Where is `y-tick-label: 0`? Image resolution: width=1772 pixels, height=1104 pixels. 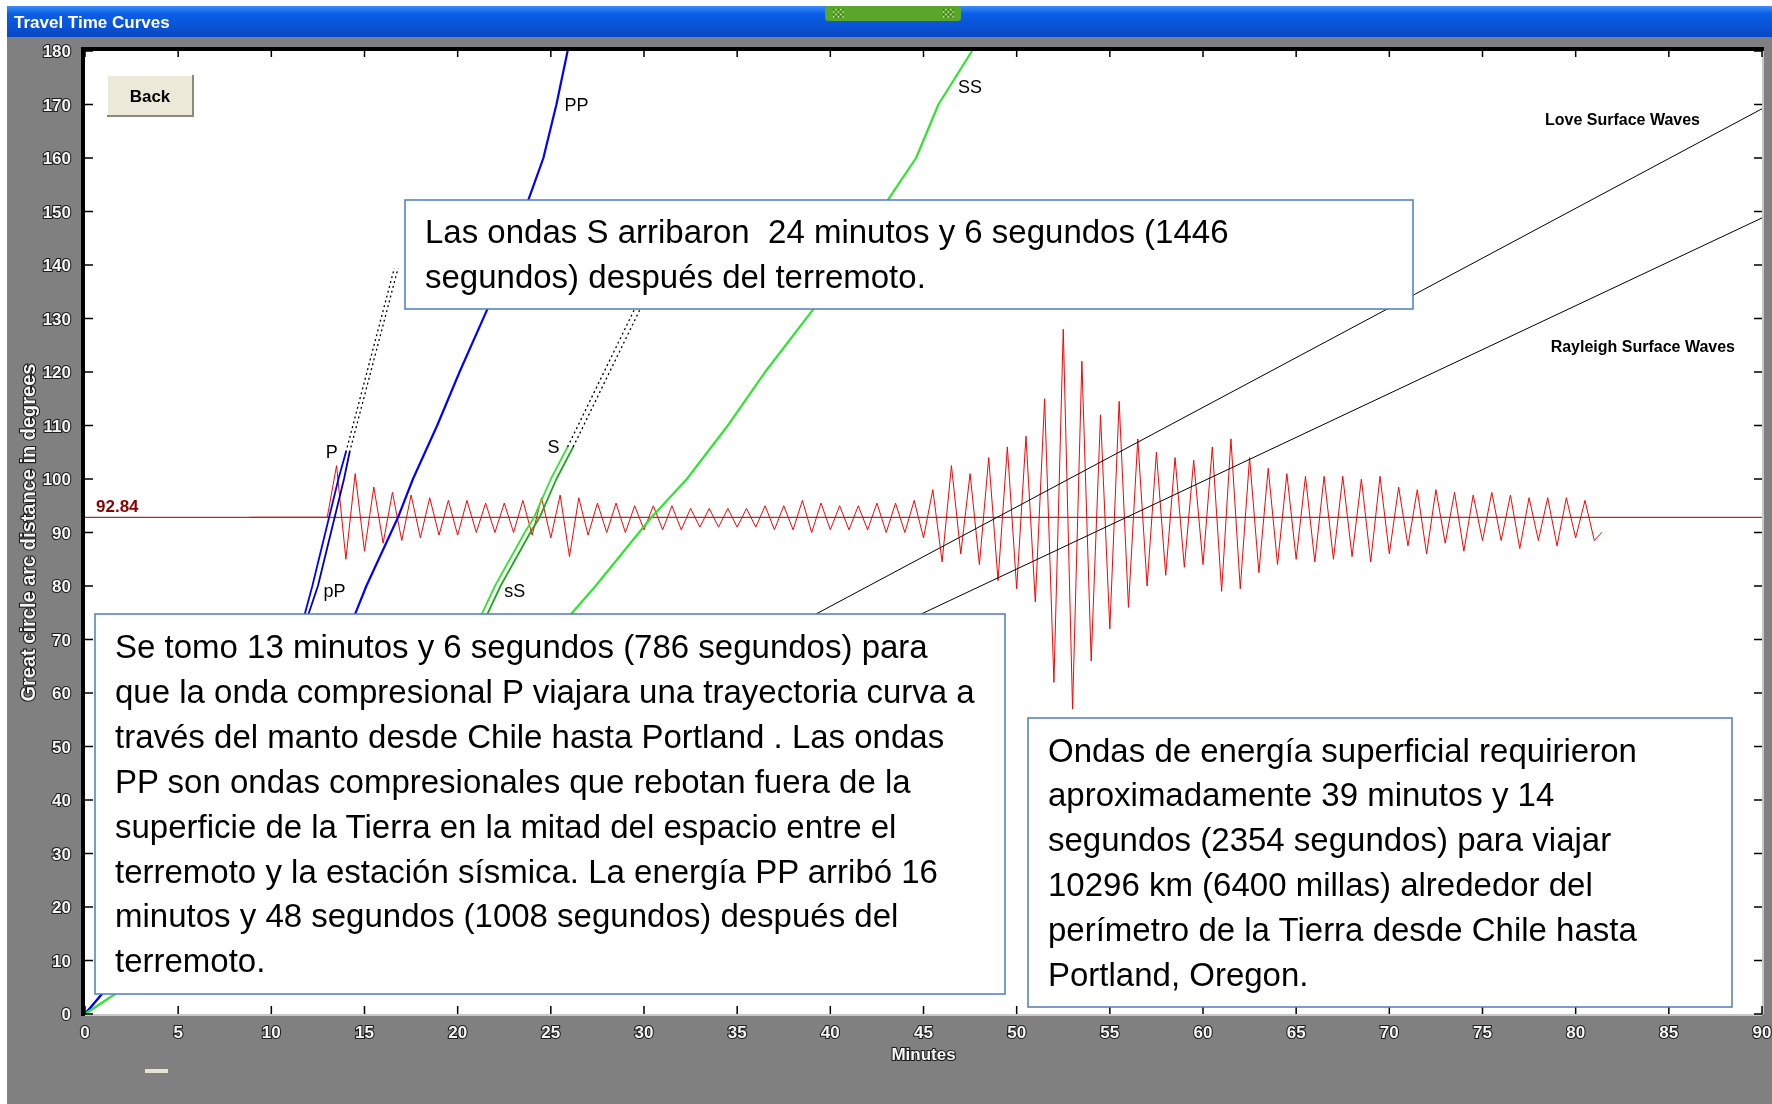 y-tick-label: 0 is located at coordinates (66, 1014).